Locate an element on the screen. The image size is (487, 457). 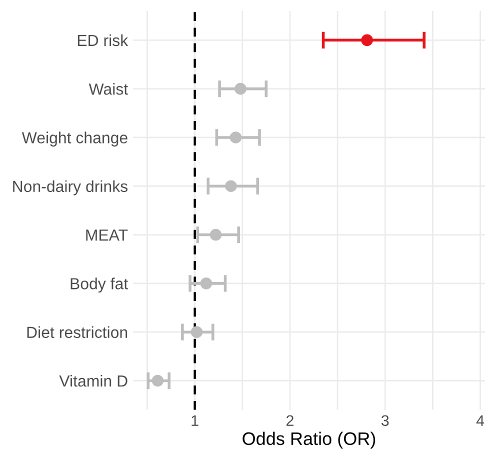
y-tick-label: Non-dairy drinks is located at coordinates (70, 188).